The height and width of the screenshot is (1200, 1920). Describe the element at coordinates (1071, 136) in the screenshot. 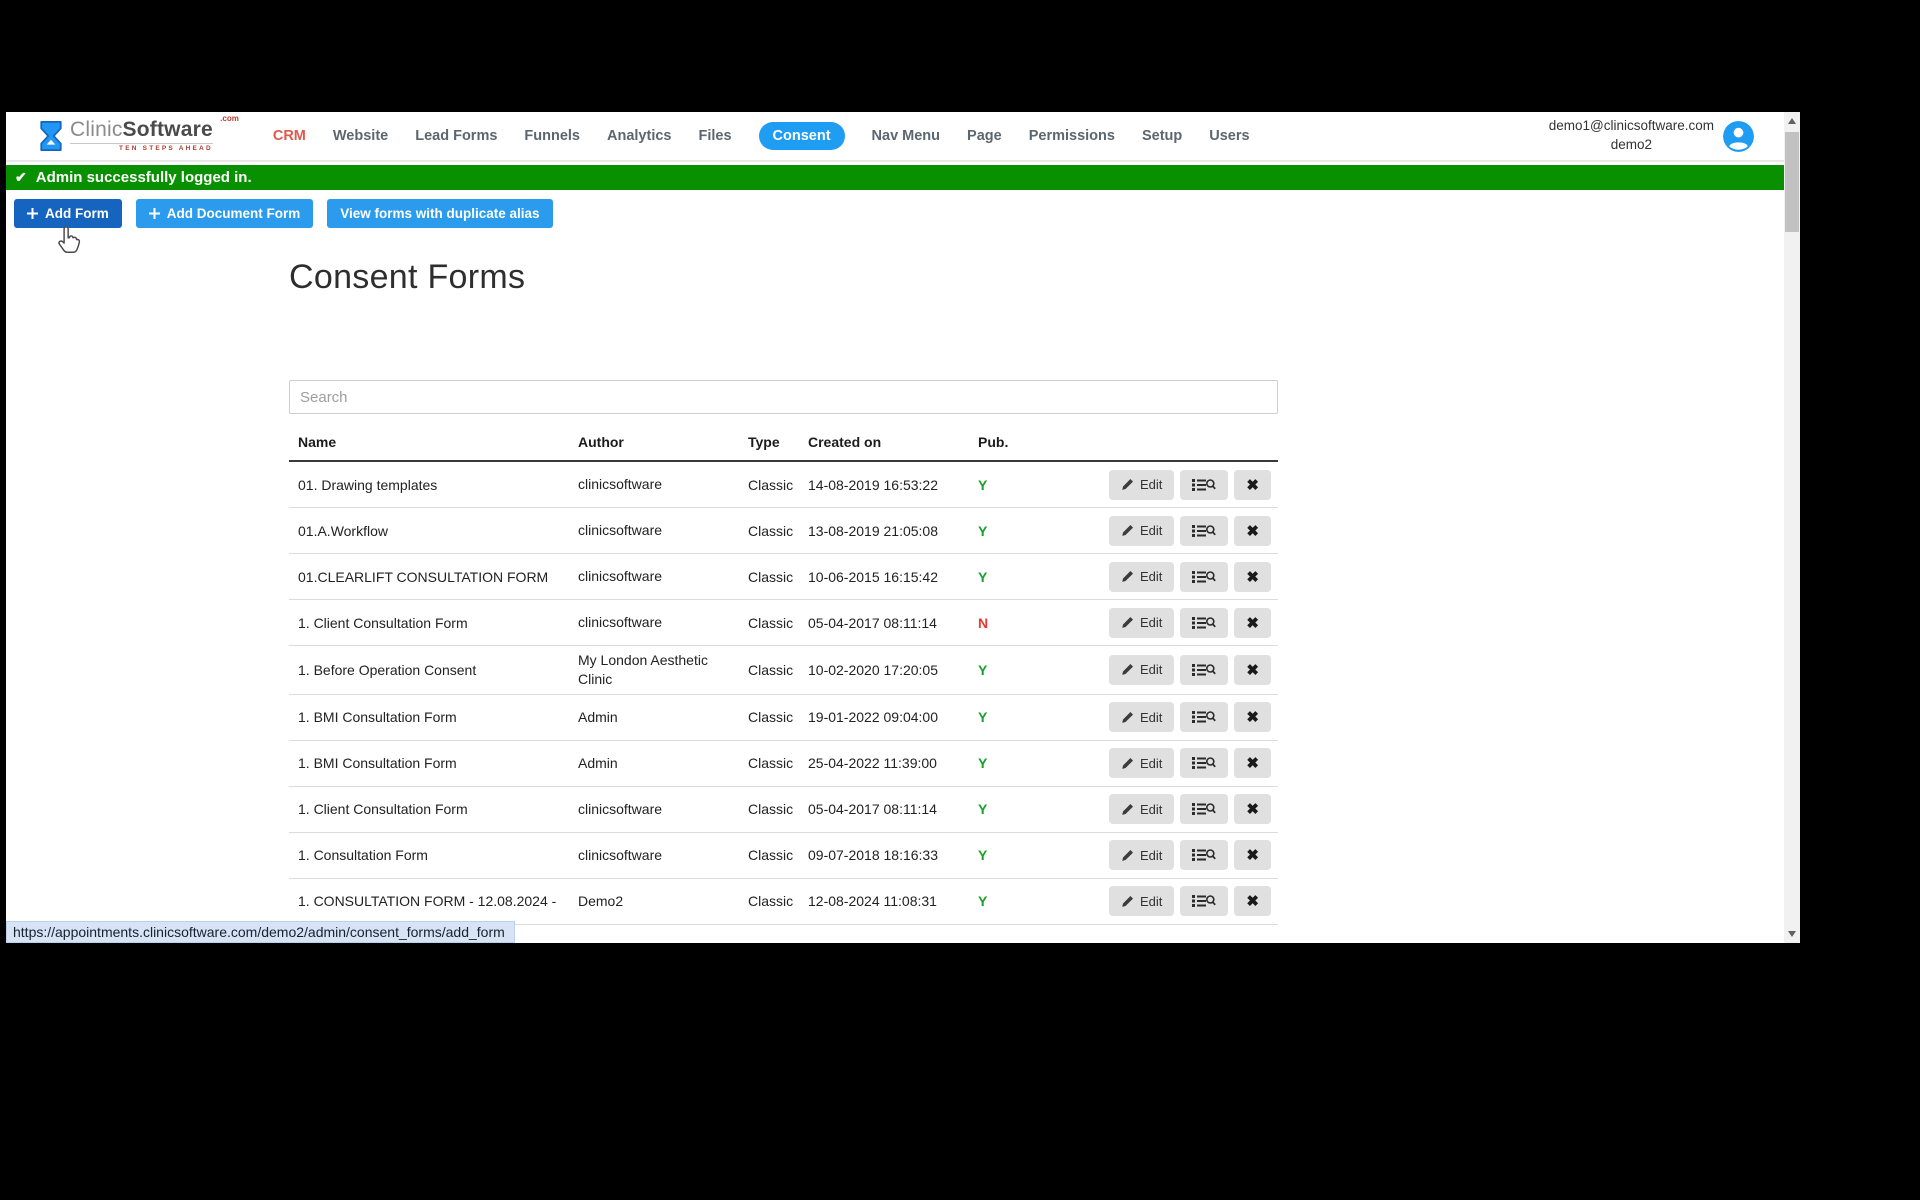

I see `nav-item-permissions: Permissions` at that location.